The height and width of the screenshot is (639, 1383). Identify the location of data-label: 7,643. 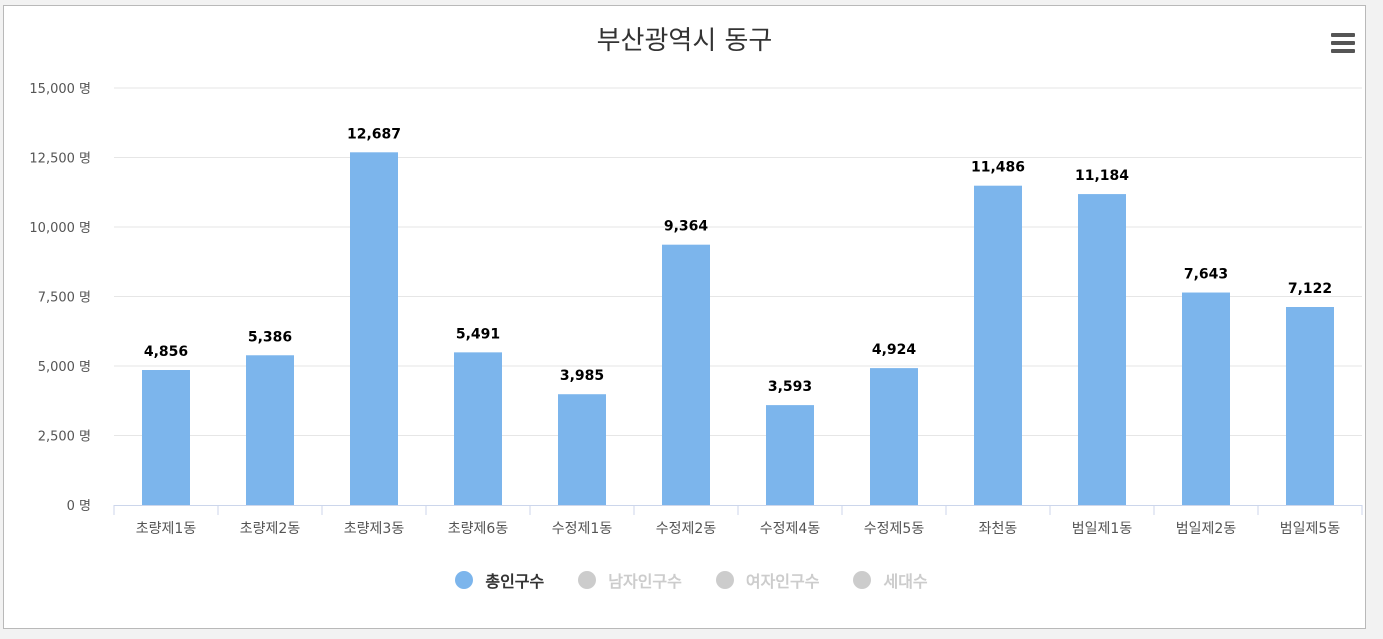
(1206, 275).